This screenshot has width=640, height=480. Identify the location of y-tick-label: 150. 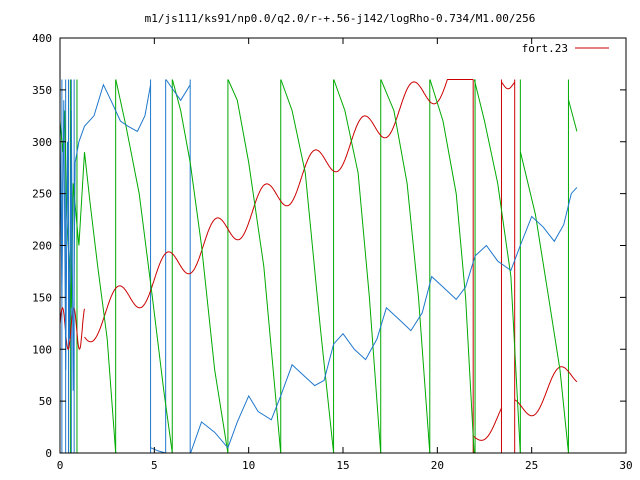
(42, 297).